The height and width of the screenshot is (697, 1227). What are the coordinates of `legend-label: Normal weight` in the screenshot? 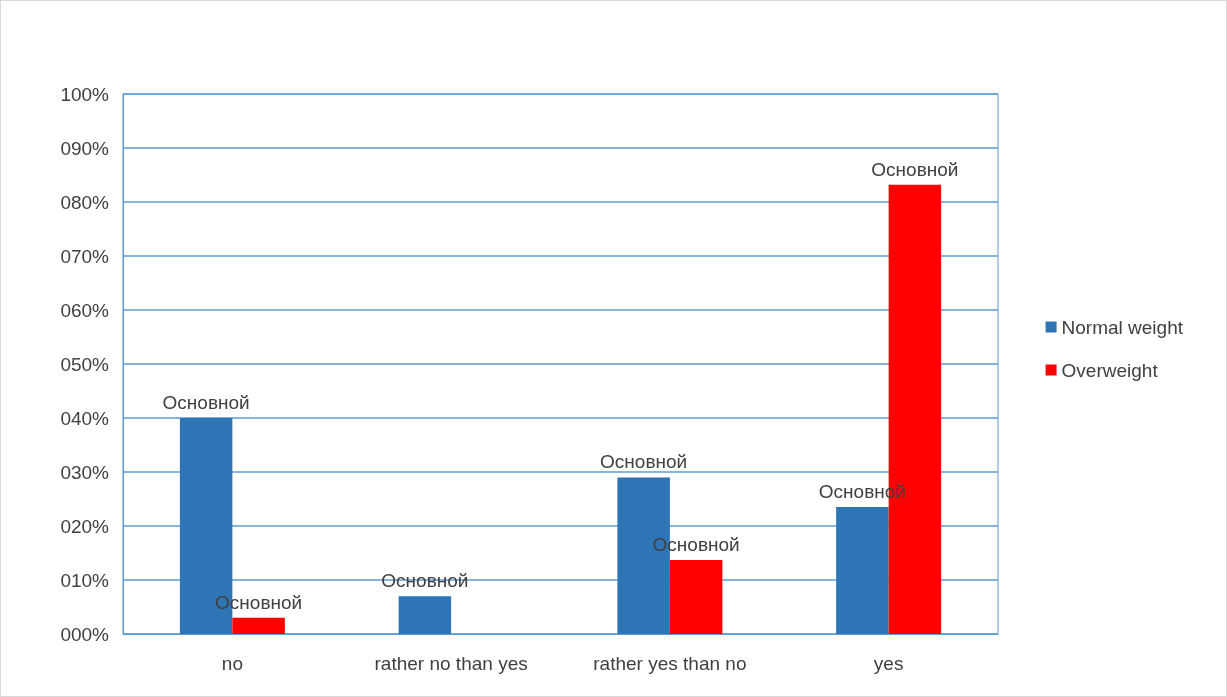 It's located at (1122, 327).